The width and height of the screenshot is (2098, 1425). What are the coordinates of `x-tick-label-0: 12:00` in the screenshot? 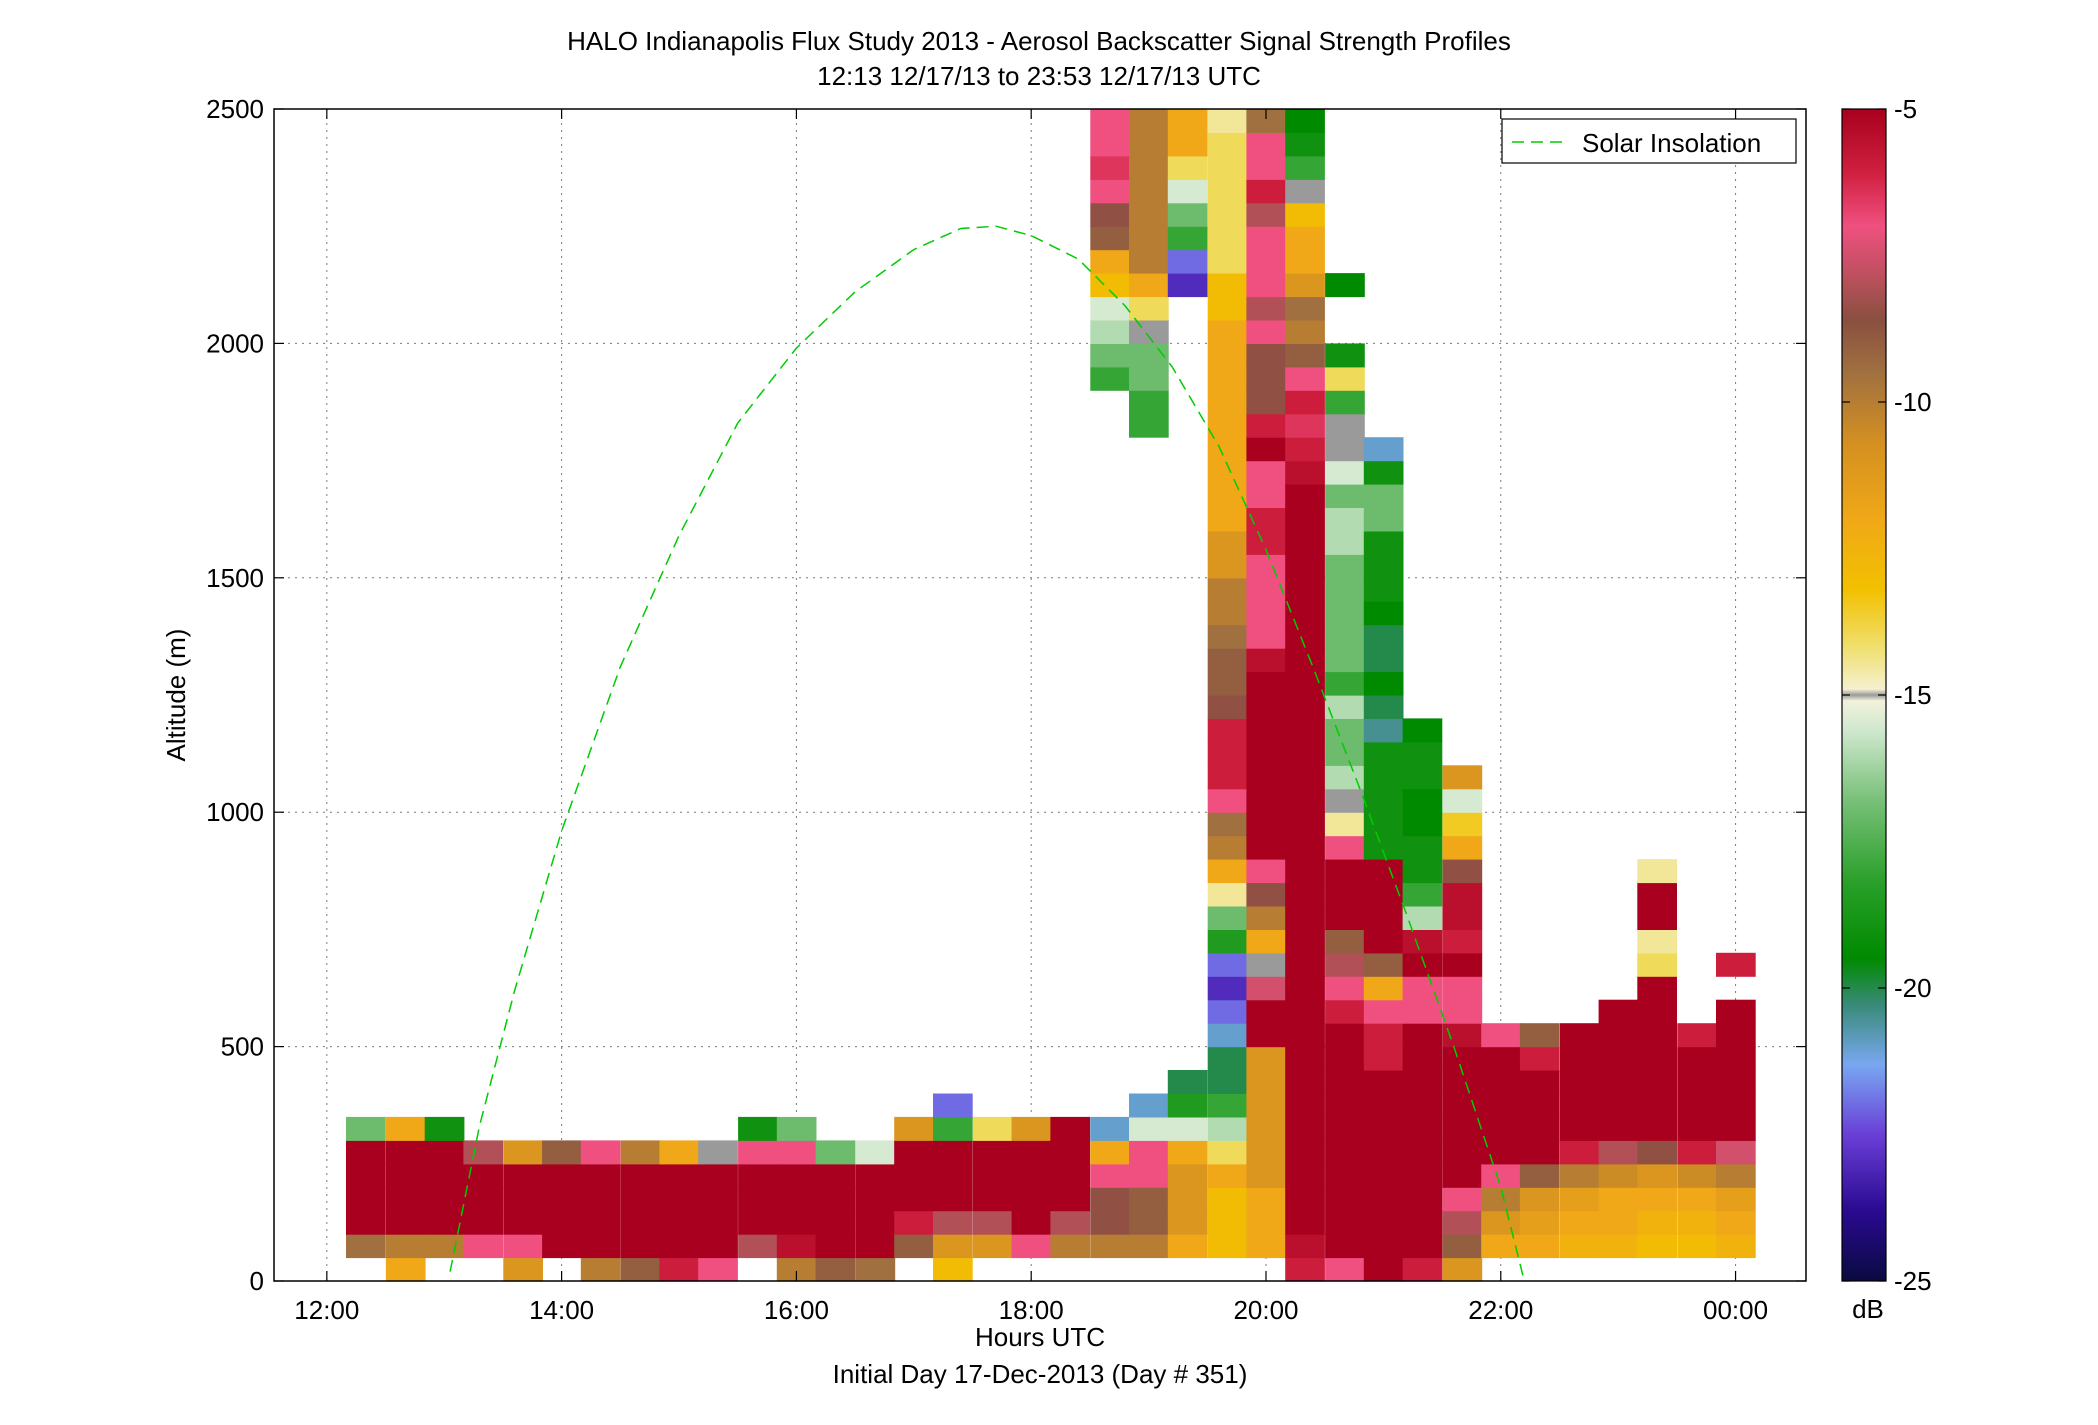 It's located at (326, 1310).